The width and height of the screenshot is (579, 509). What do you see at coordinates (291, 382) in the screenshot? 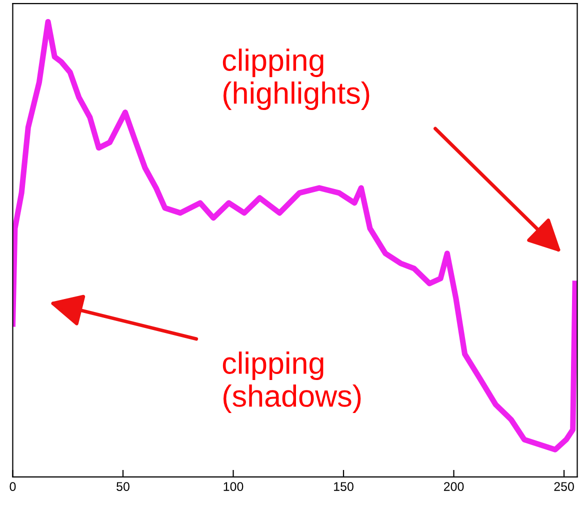
I see `annotation: clipping (shadows)` at bounding box center [291, 382].